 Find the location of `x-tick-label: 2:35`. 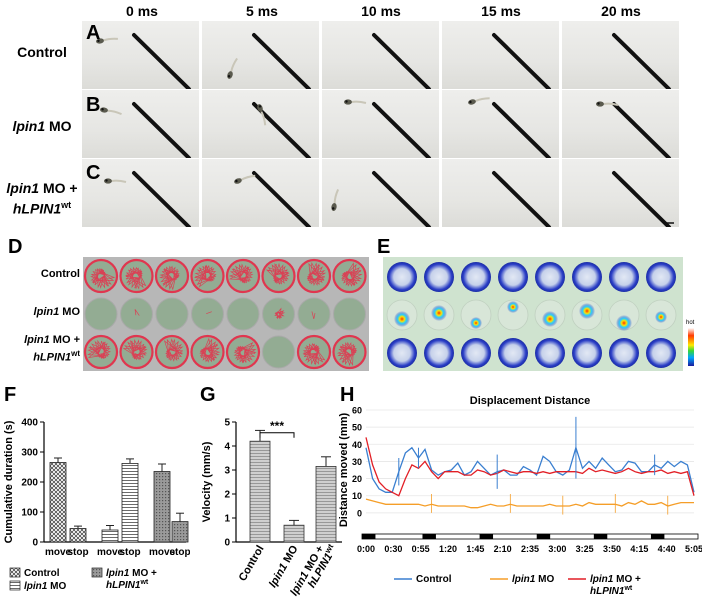

x-tick-label: 2:35 is located at coordinates (530, 549).